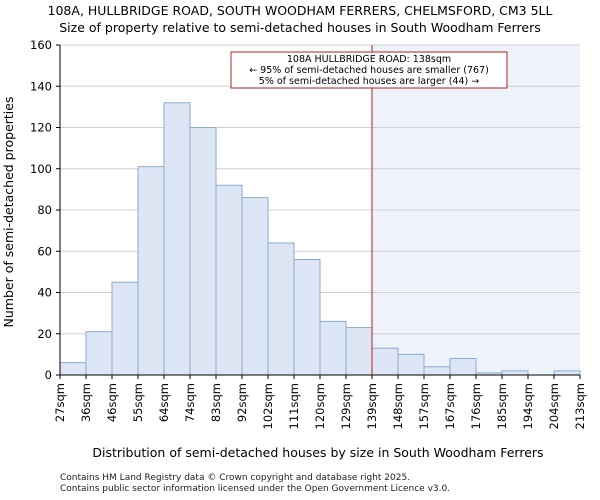 The image size is (600, 500). What do you see at coordinates (60, 402) in the screenshot?
I see `x-tick-label-27sqm: 27sqm` at bounding box center [60, 402].